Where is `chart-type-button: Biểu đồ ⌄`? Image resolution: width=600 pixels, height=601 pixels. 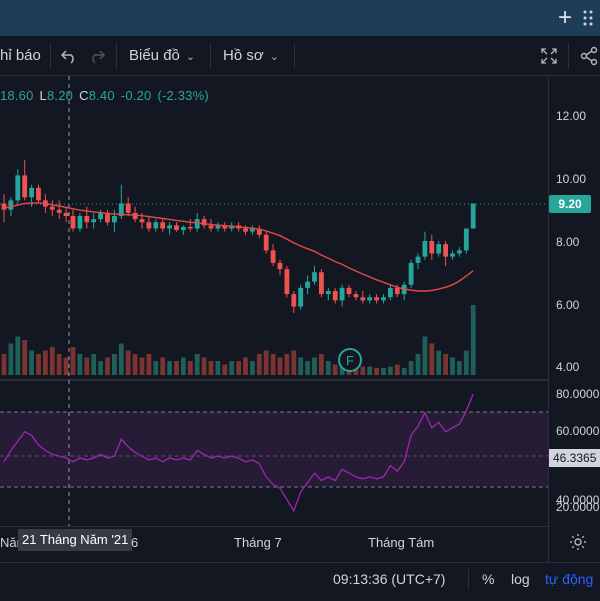
chart-type-button: Biểu đồ ⌄ is located at coordinates (162, 56).